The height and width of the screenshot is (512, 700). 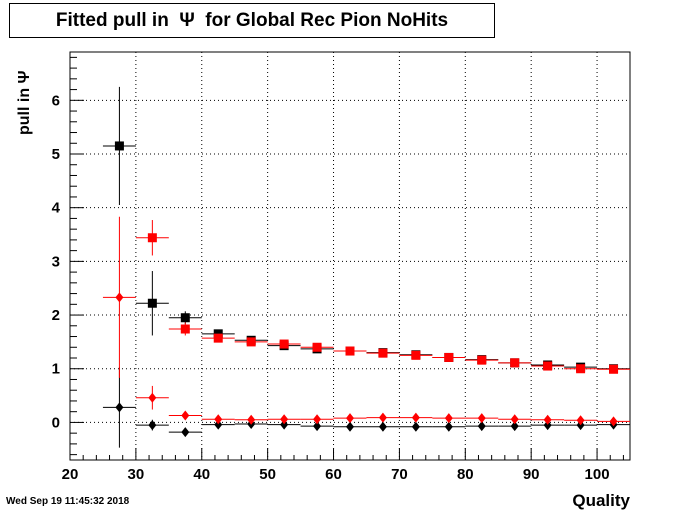 I want to click on x-tick-label: 50, so click(x=267, y=474).